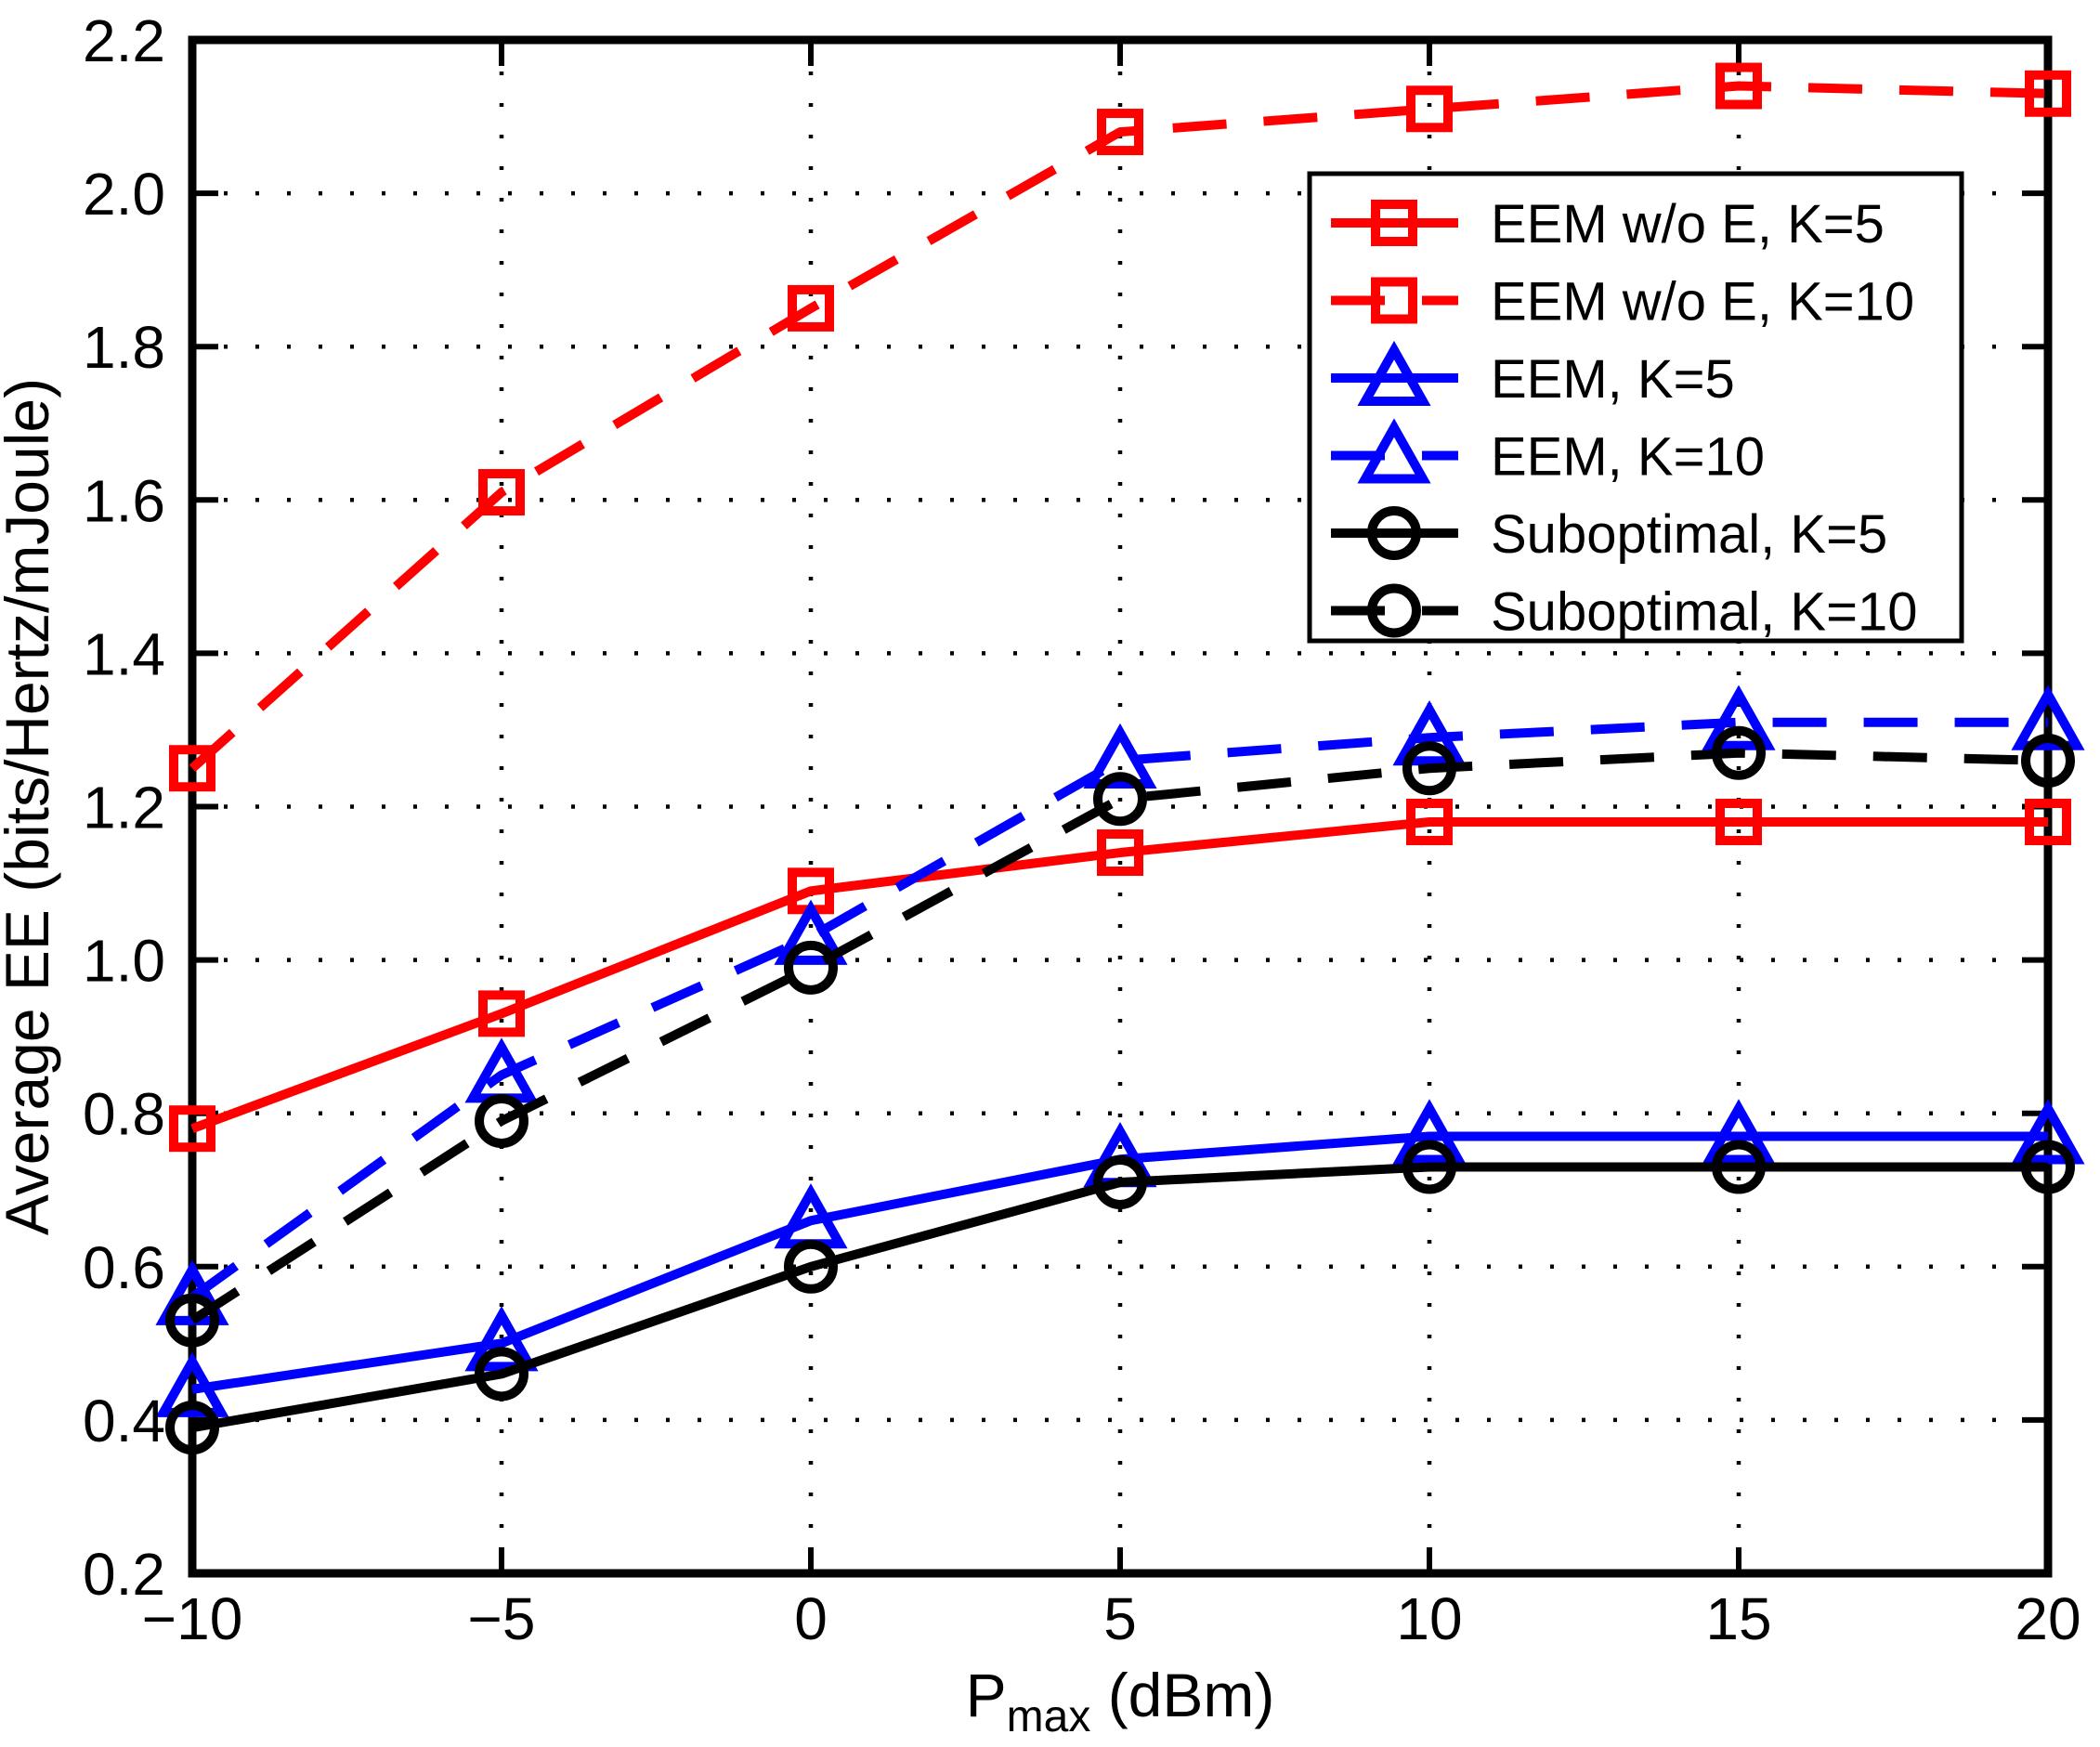 This screenshot has width=2100, height=1747. I want to click on y-tick-label: 0.8, so click(124, 1114).